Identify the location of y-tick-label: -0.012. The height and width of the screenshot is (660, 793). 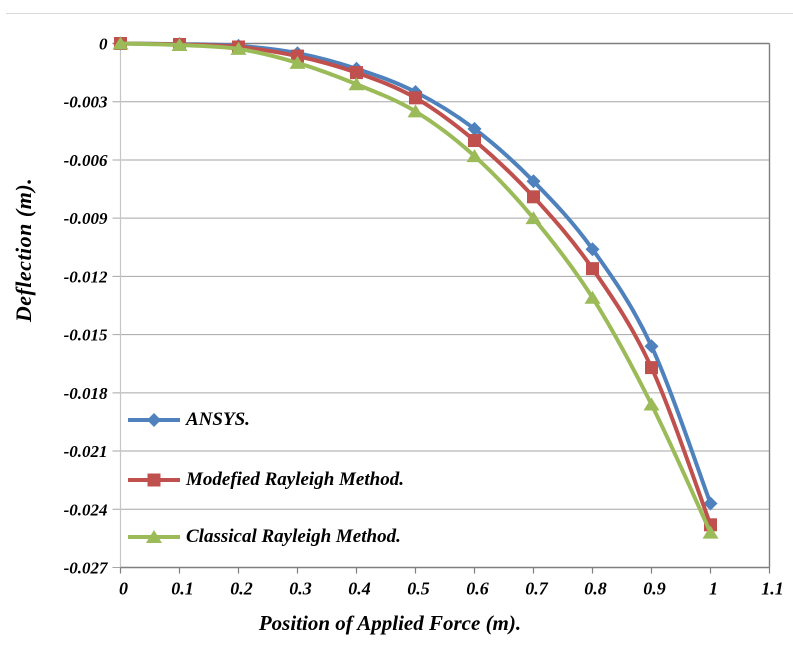
(86, 276).